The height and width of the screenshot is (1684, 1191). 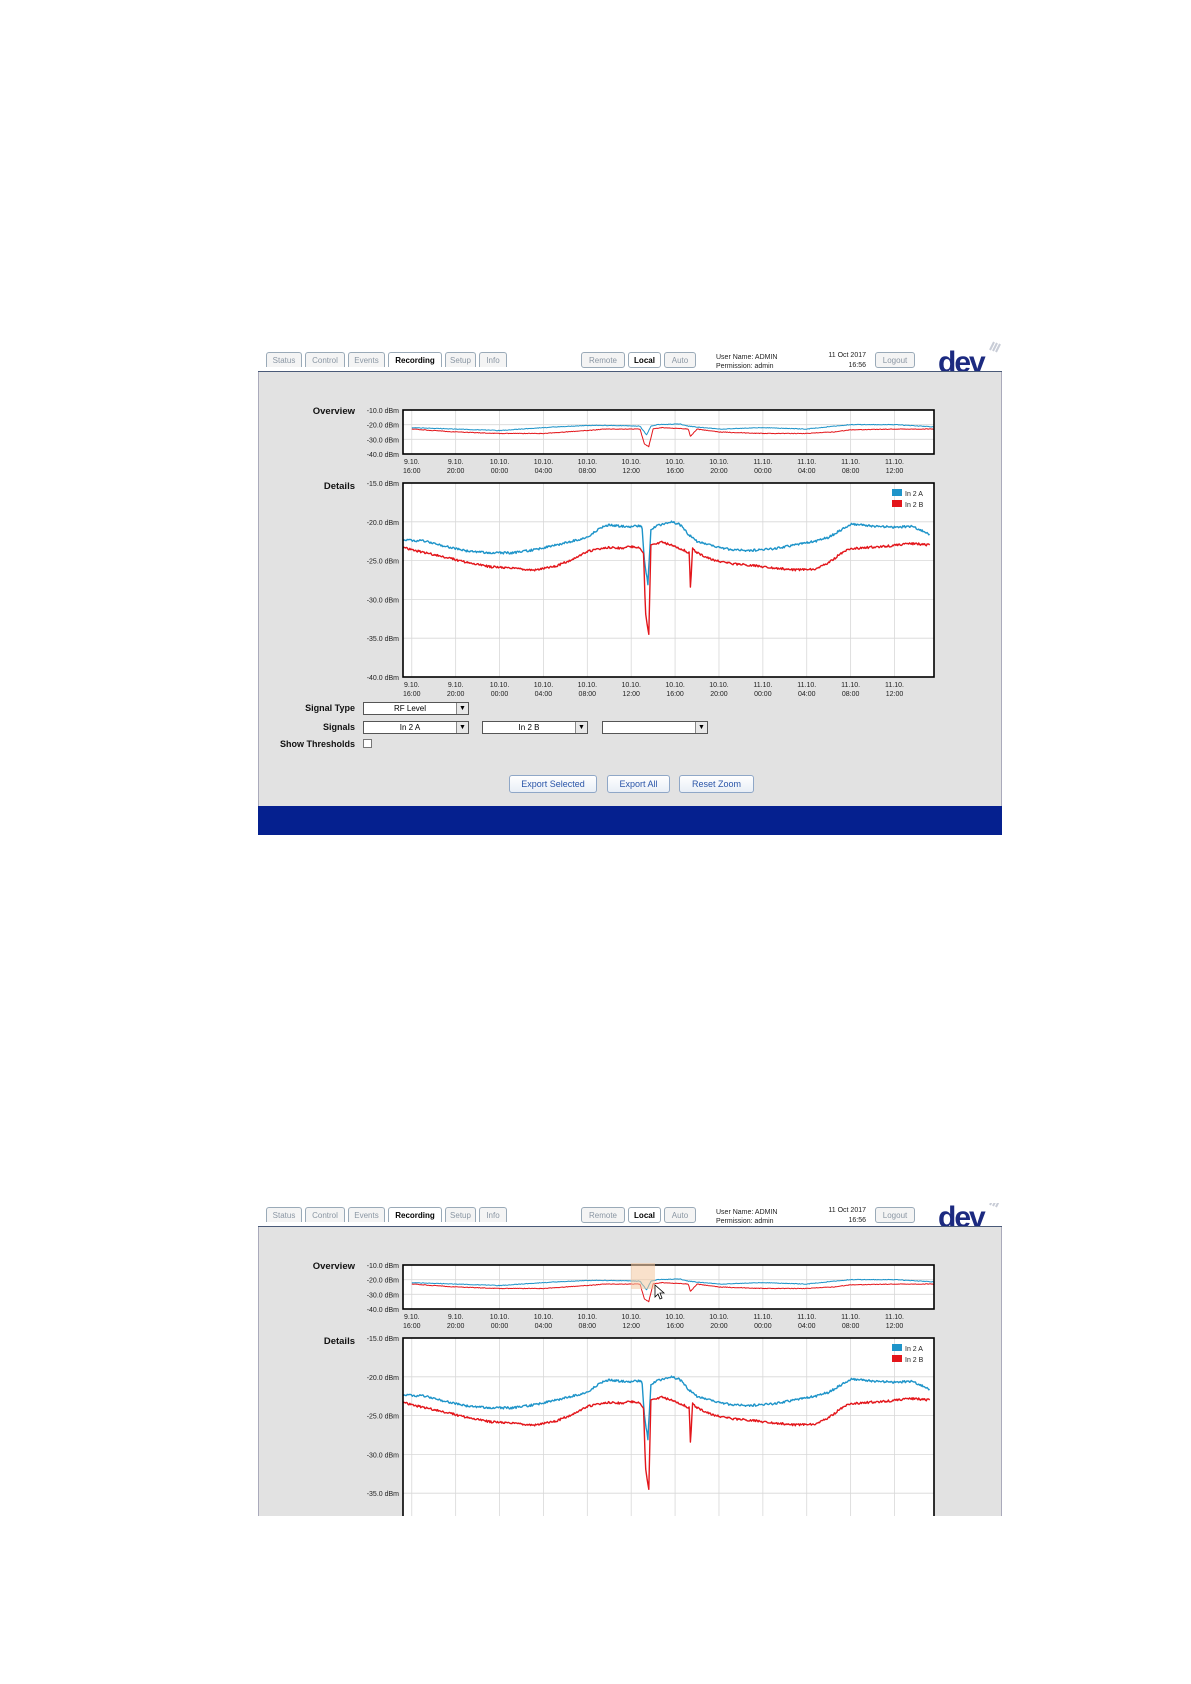 I want to click on button-row: Export Selected Export All Reset Zoom, so click(x=631, y=784).